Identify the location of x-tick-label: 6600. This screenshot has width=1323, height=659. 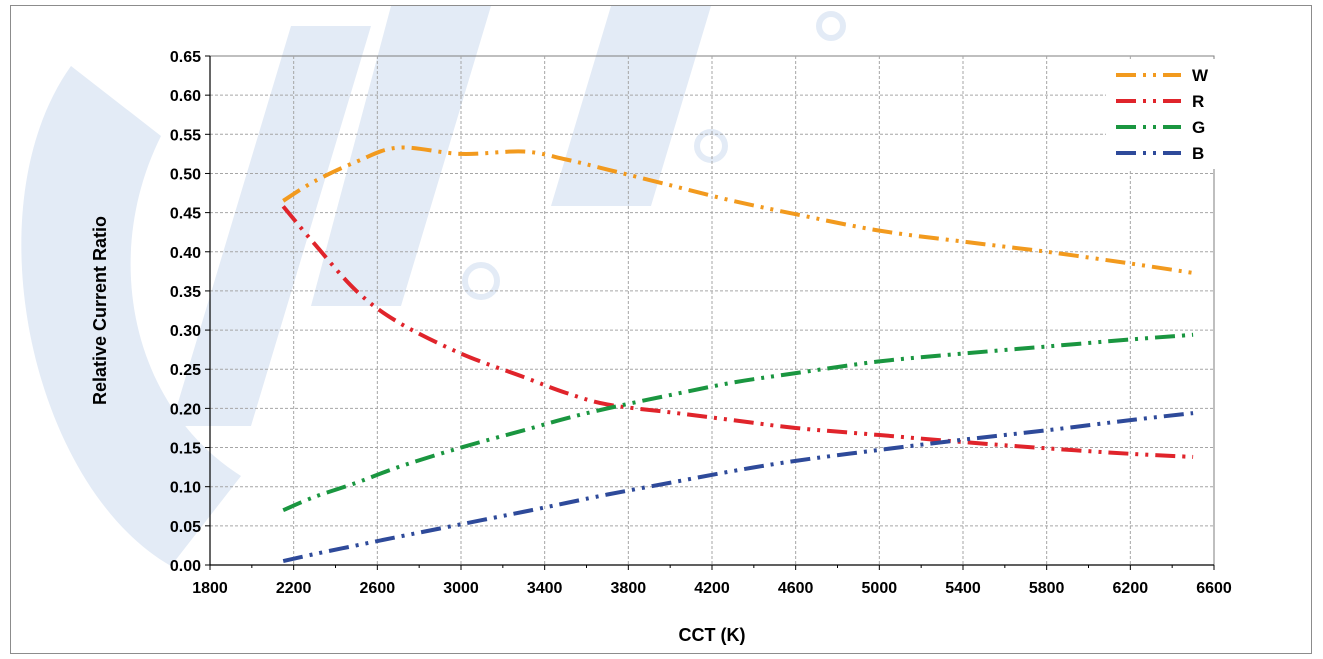
(1214, 588).